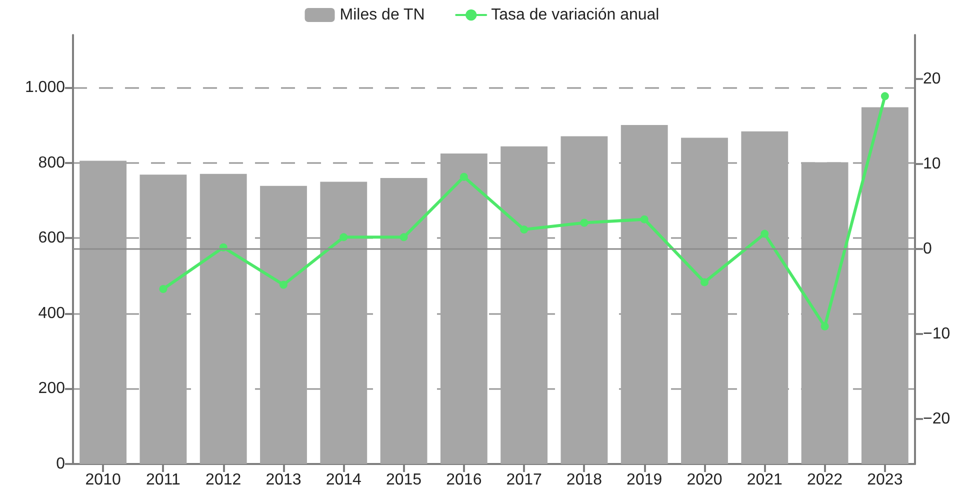 The image size is (964, 502). Describe the element at coordinates (163, 480) in the screenshot. I see `x-tick-label: 2011` at that location.